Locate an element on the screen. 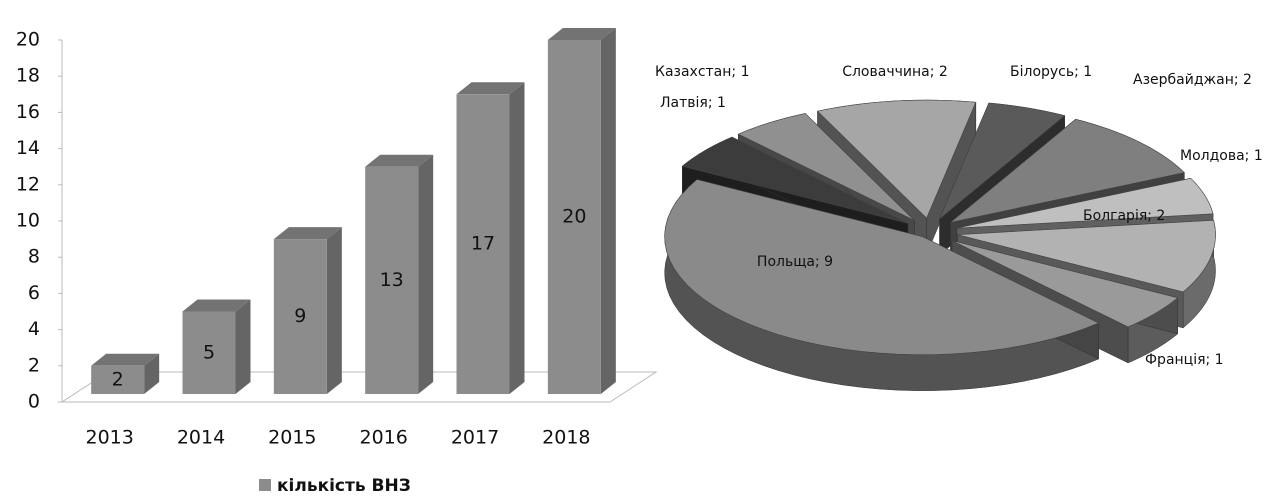 Image resolution: width=1283 pixels, height=498 pixels. x-tick-label: 2013 is located at coordinates (109, 438).